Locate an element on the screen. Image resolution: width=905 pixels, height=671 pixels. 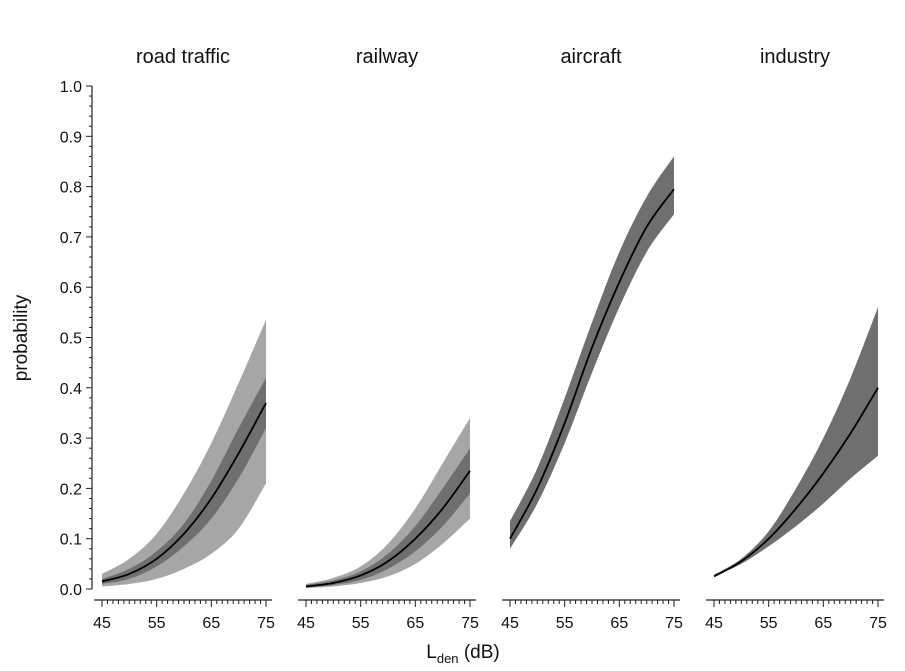
panel-title: aircraft is located at coordinates (591, 57).